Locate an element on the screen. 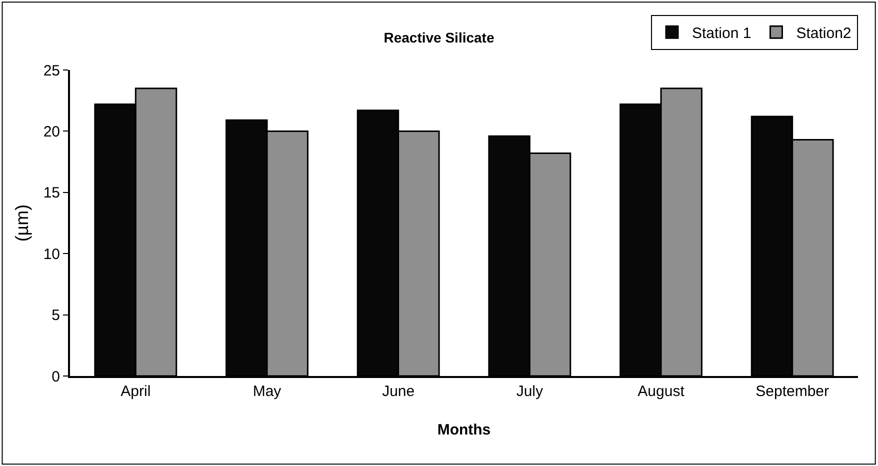  legend-label: Station2 is located at coordinates (824, 33).